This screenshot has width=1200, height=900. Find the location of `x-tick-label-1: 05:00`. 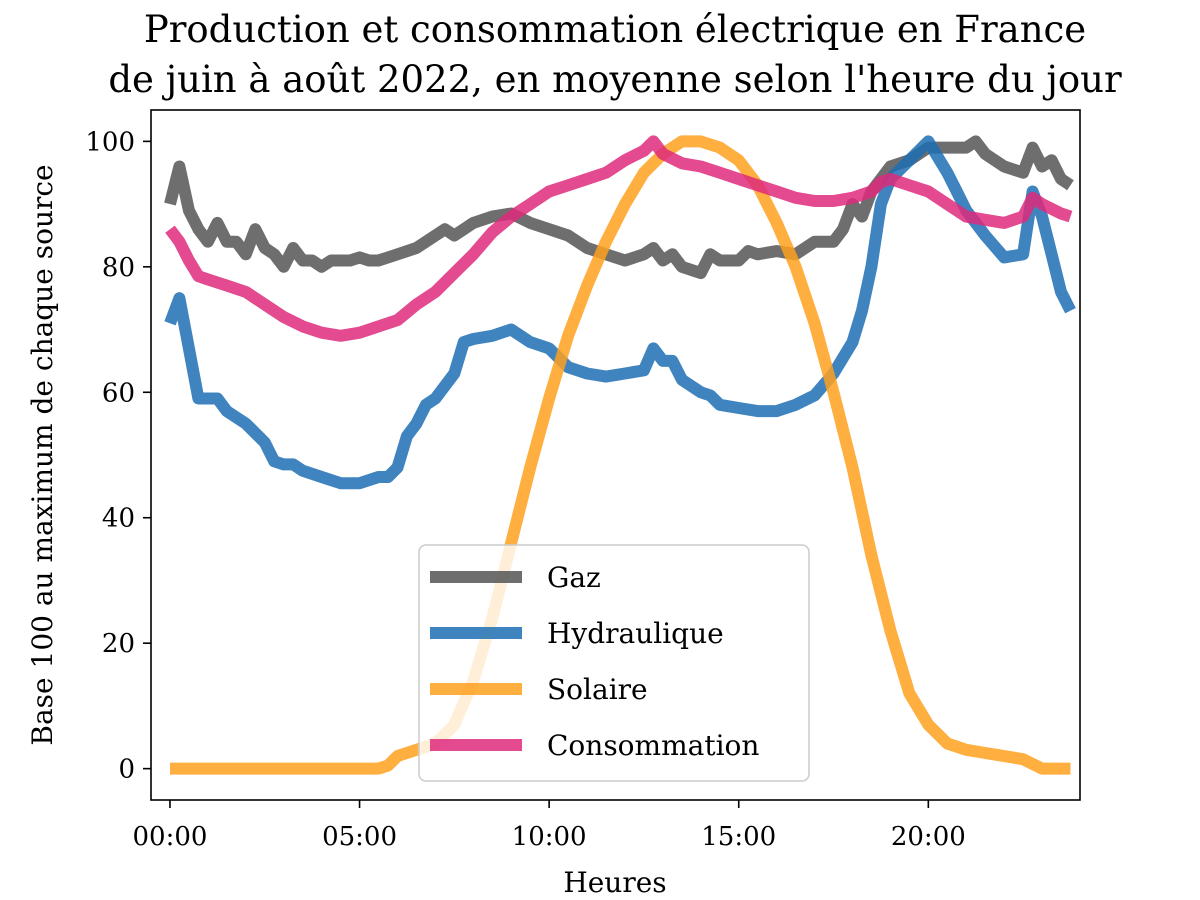

x-tick-label-1: 05:00 is located at coordinates (359, 837).